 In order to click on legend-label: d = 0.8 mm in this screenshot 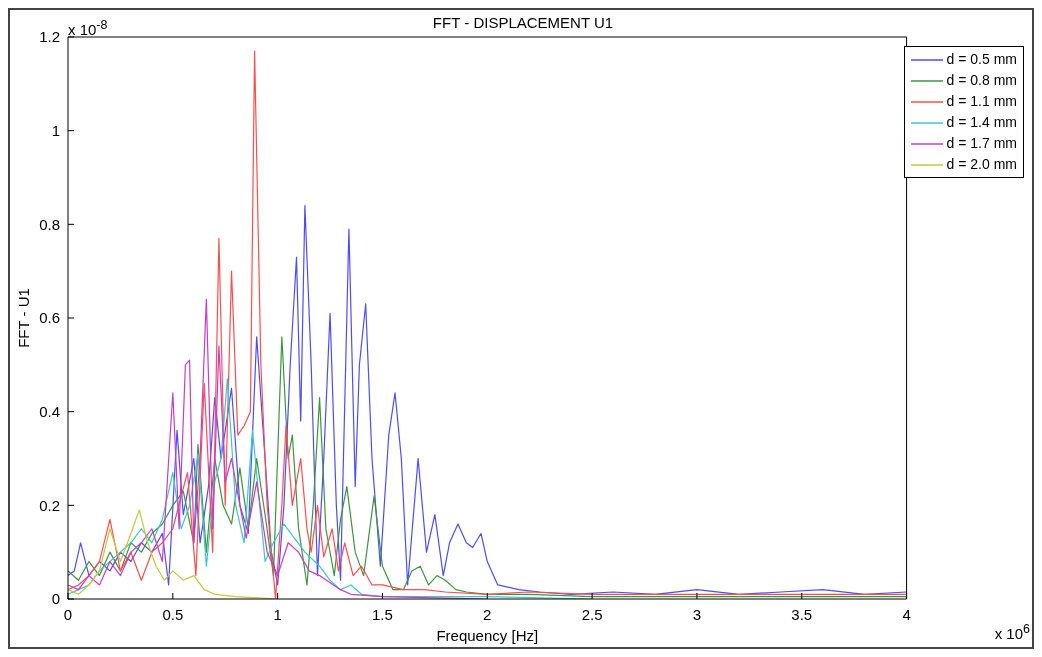, I will do `click(981, 80)`.